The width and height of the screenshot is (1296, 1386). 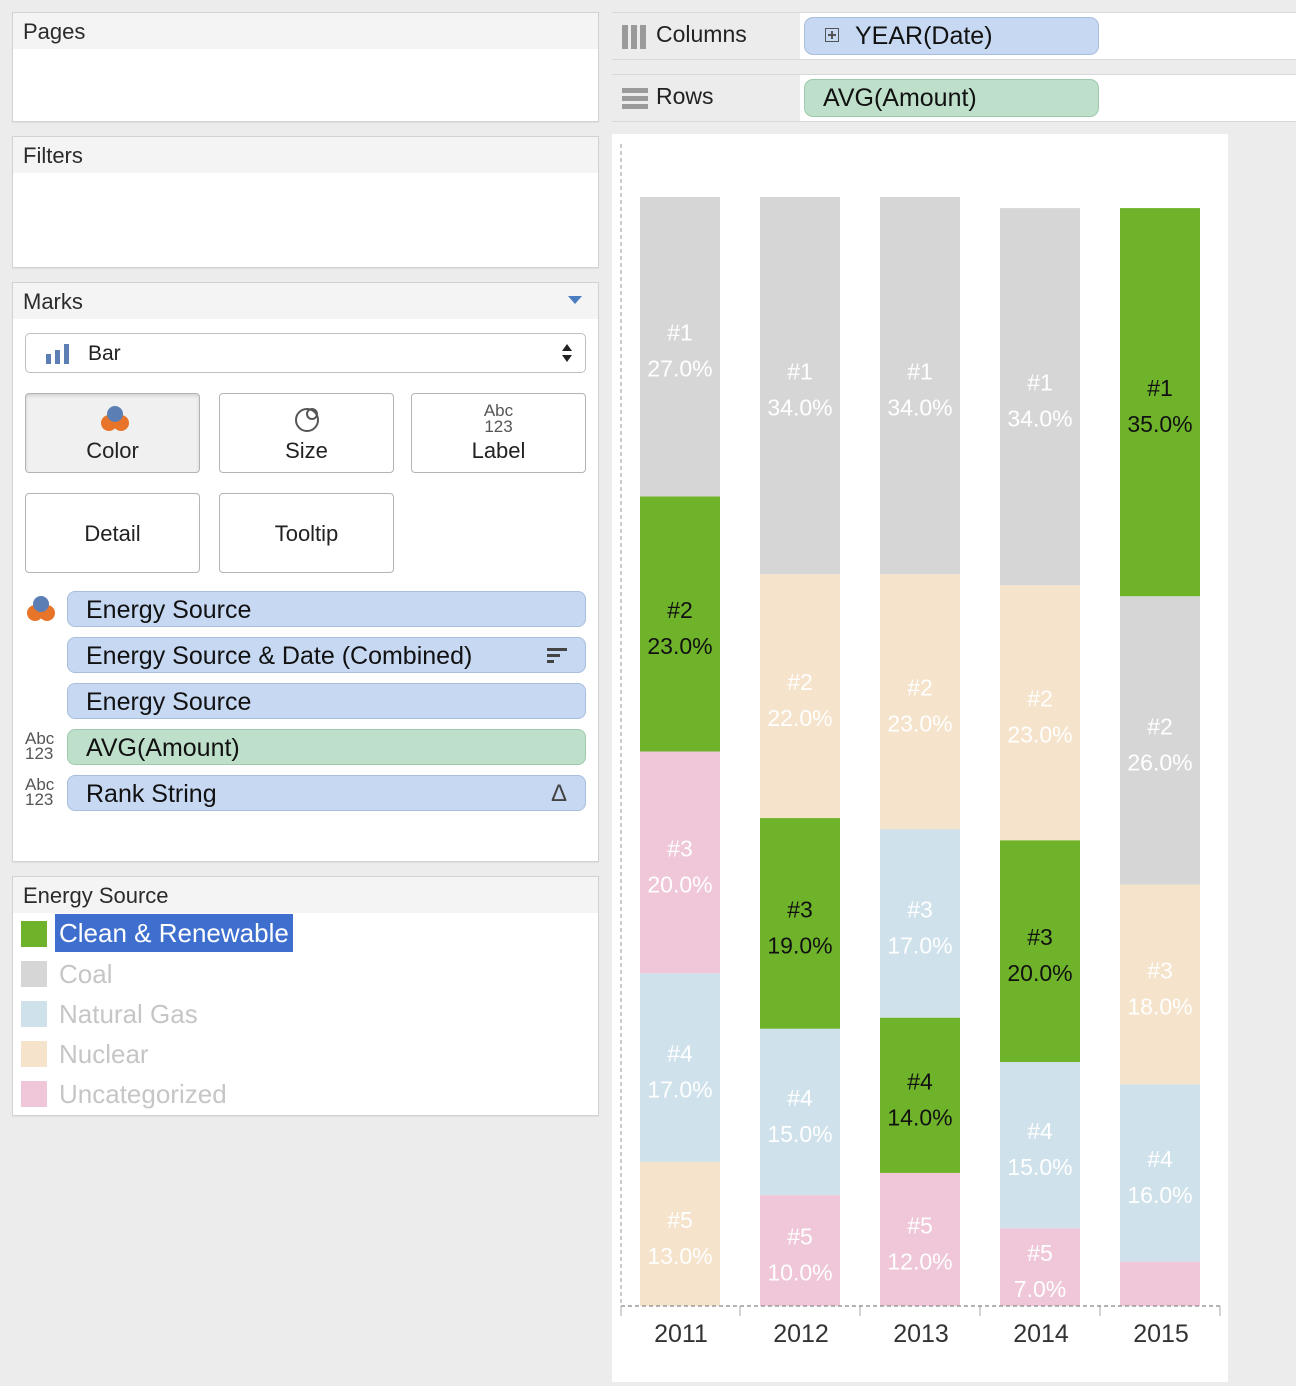 What do you see at coordinates (104, 353) in the screenshot?
I see `mark-type-value: Bar` at bounding box center [104, 353].